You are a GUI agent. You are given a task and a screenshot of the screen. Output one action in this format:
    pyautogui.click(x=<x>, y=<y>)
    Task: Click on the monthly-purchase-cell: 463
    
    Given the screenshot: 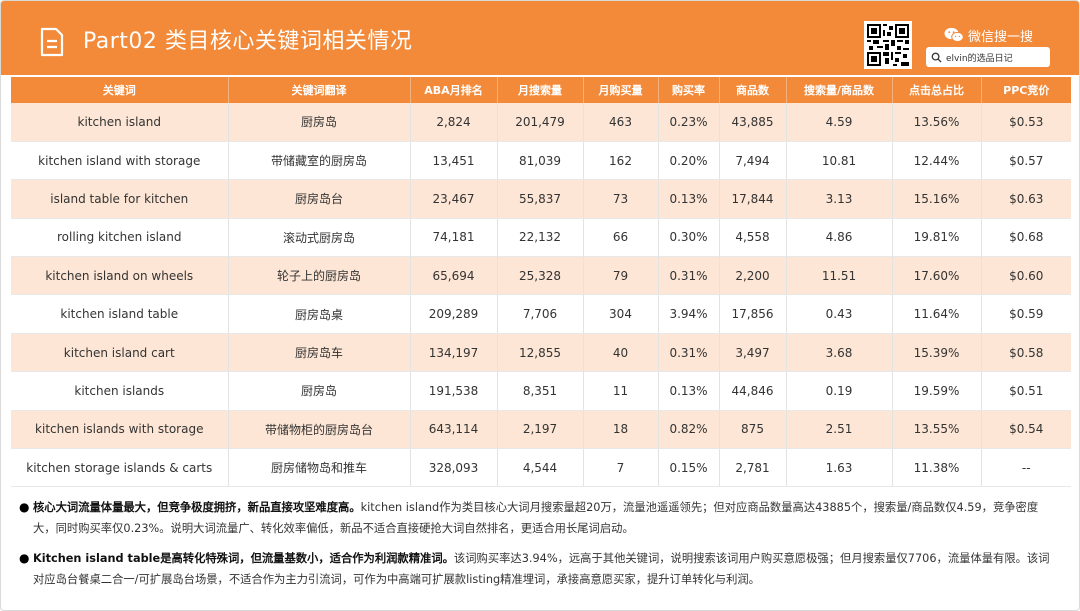 What is the action you would take?
    pyautogui.click(x=621, y=122)
    